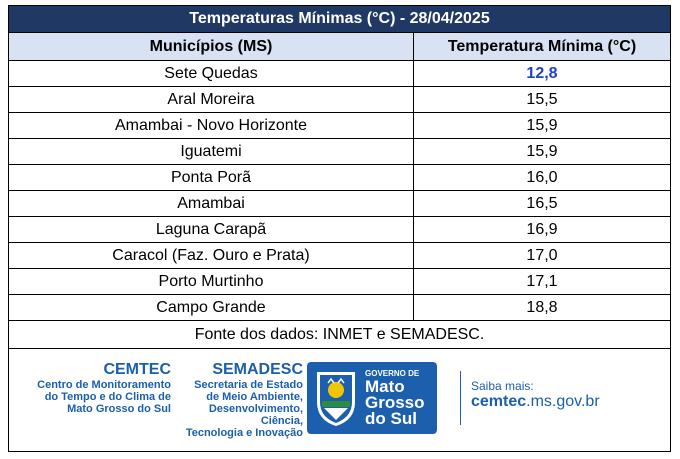 This screenshot has height=459, width=680. Describe the element at coordinates (541, 281) in the screenshot. I see `temperature-cell: 17,1` at that location.